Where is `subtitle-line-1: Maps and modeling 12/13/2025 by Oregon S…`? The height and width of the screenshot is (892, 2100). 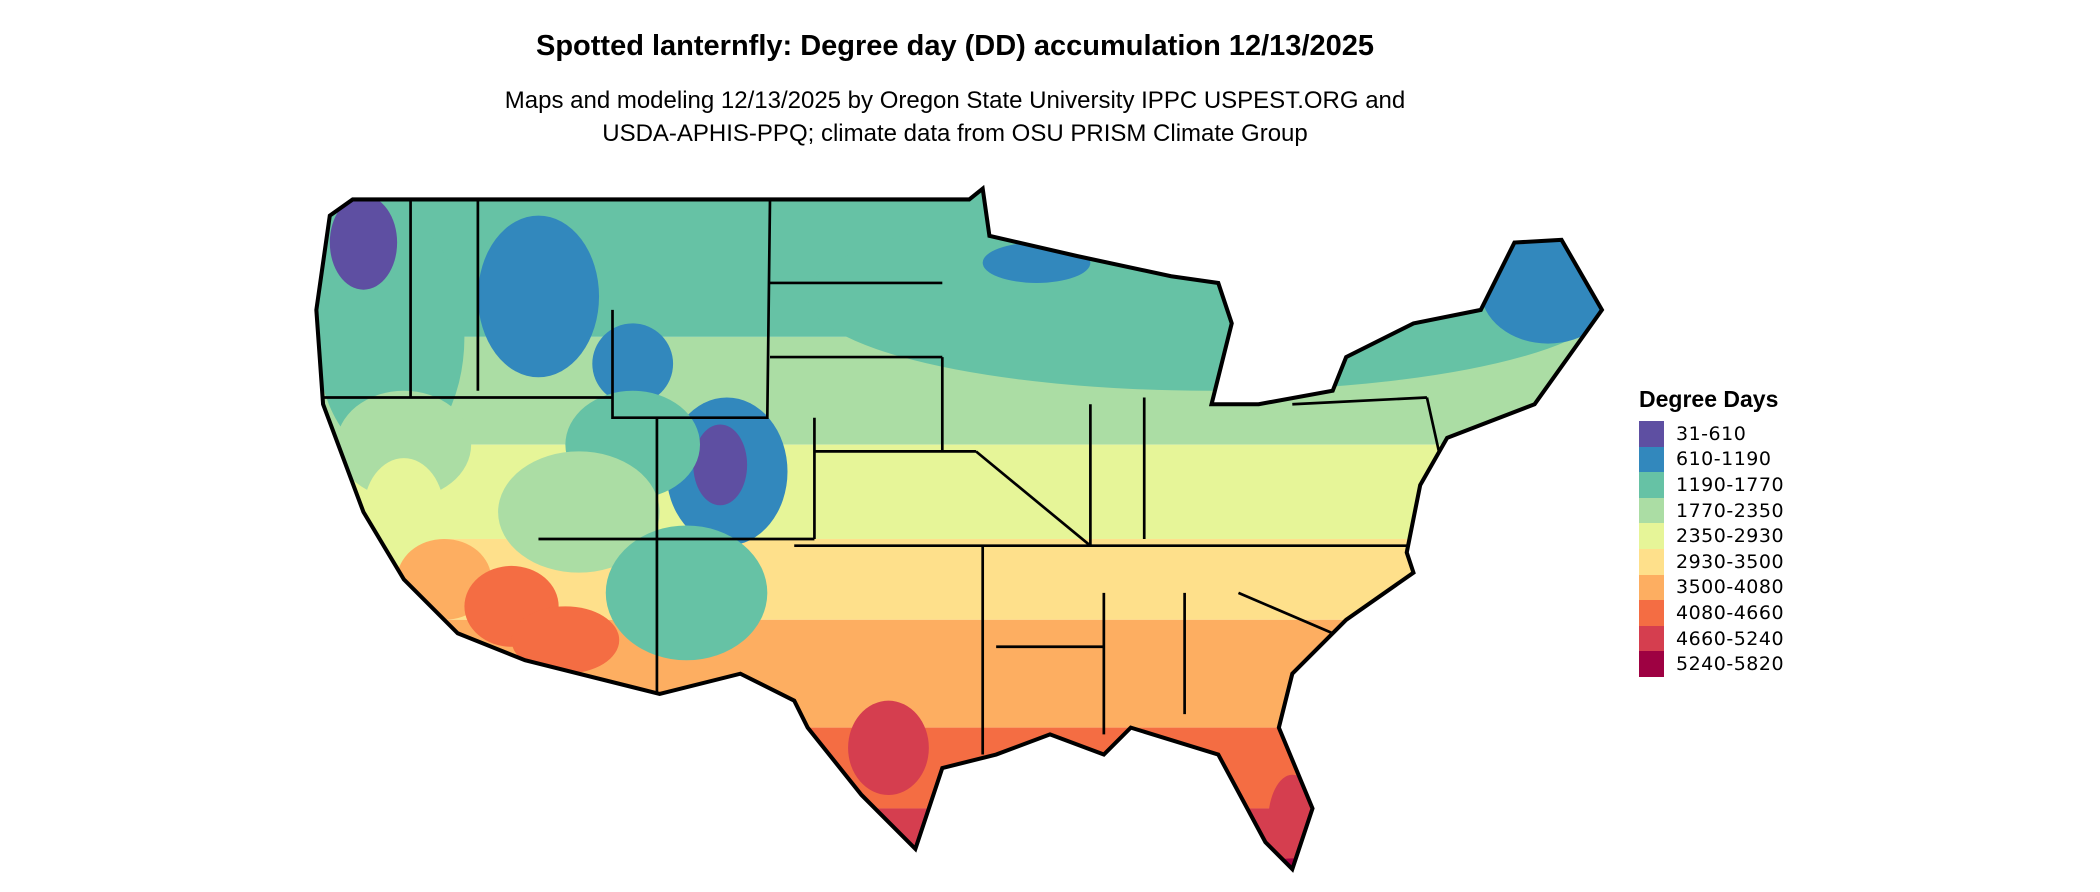
subtitle-line-1: Maps and modeling 12/13/2025 by Oregon S… is located at coordinates (955, 100).